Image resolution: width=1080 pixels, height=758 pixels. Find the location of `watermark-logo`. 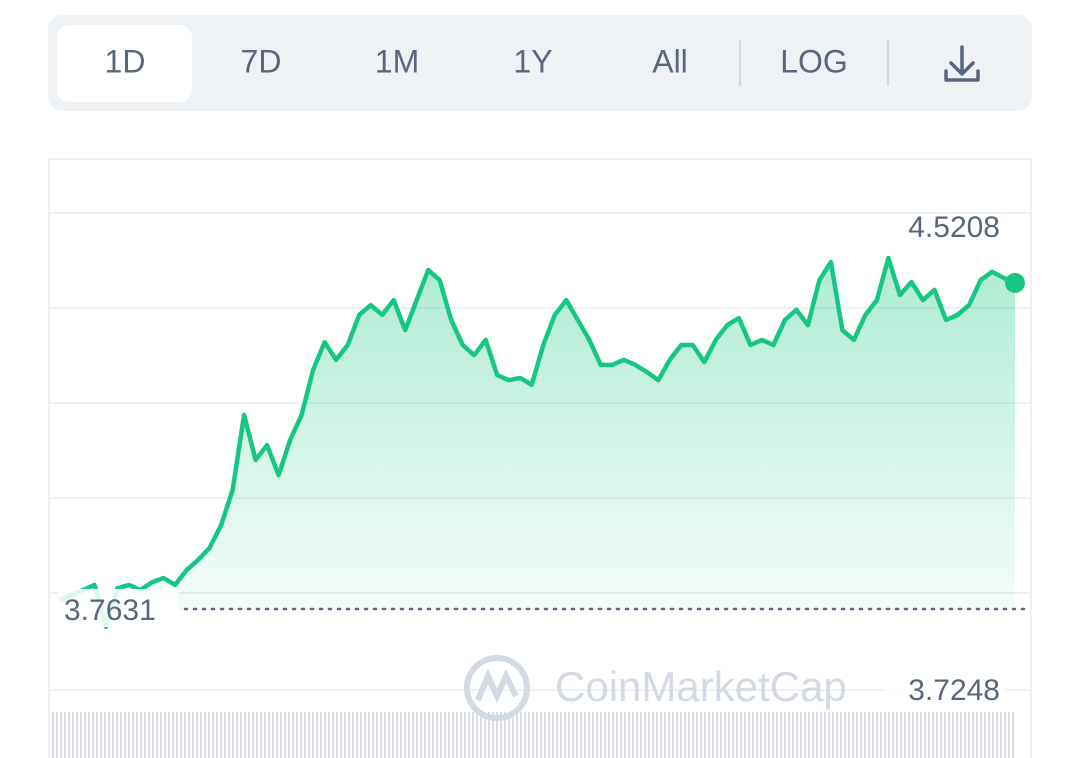

watermark-logo is located at coordinates (497, 688).